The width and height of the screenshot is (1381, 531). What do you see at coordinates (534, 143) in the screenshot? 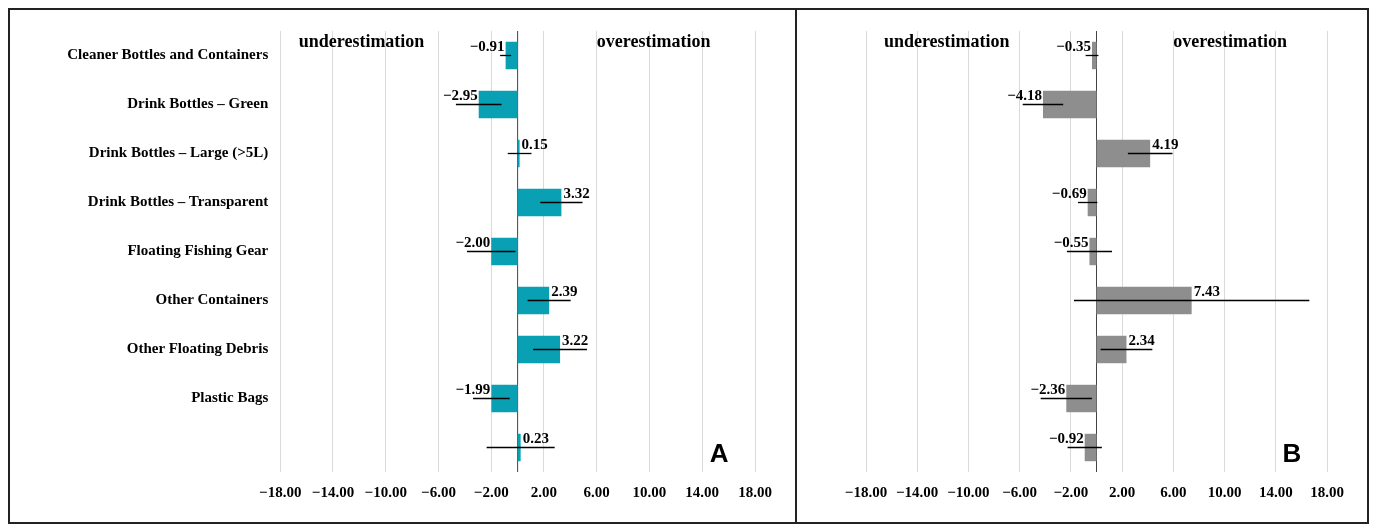
I see `data-label: 0.15` at bounding box center [534, 143].